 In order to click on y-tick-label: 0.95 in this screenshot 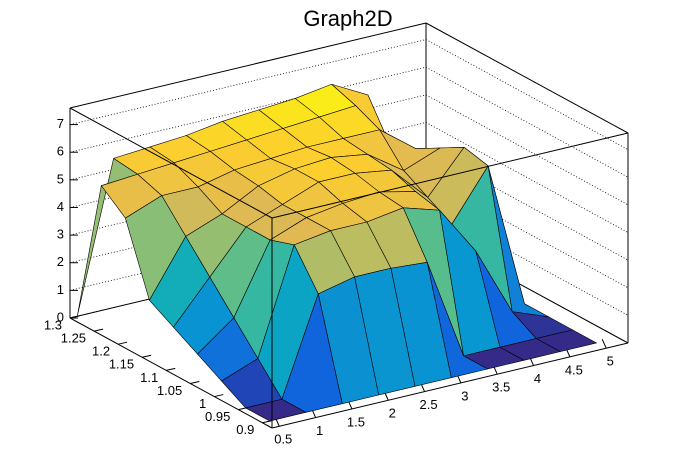, I will do `click(217, 416)`.